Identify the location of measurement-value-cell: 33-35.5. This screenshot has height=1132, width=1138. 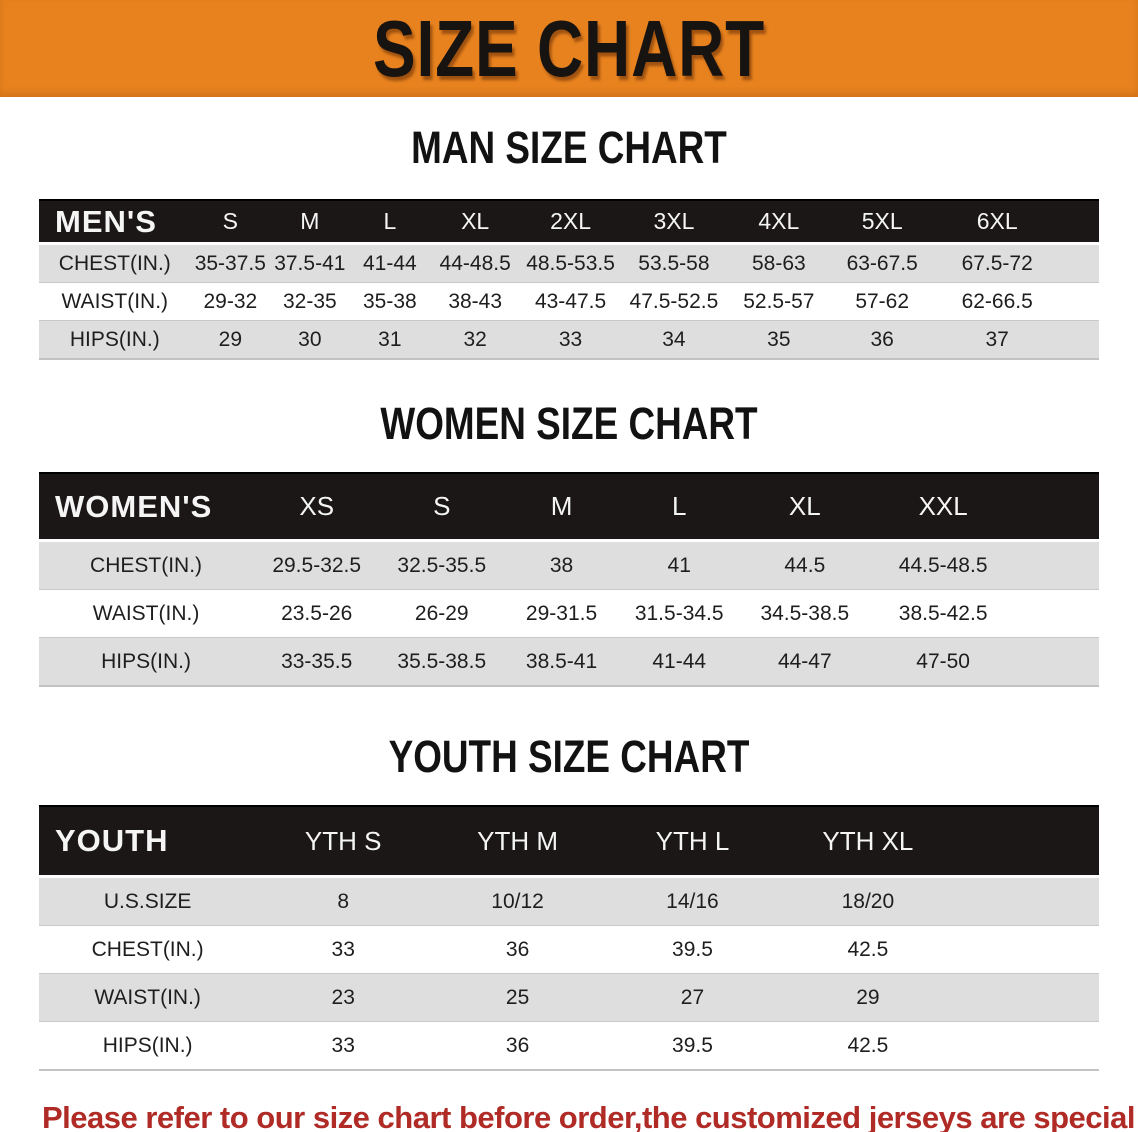
(317, 661).